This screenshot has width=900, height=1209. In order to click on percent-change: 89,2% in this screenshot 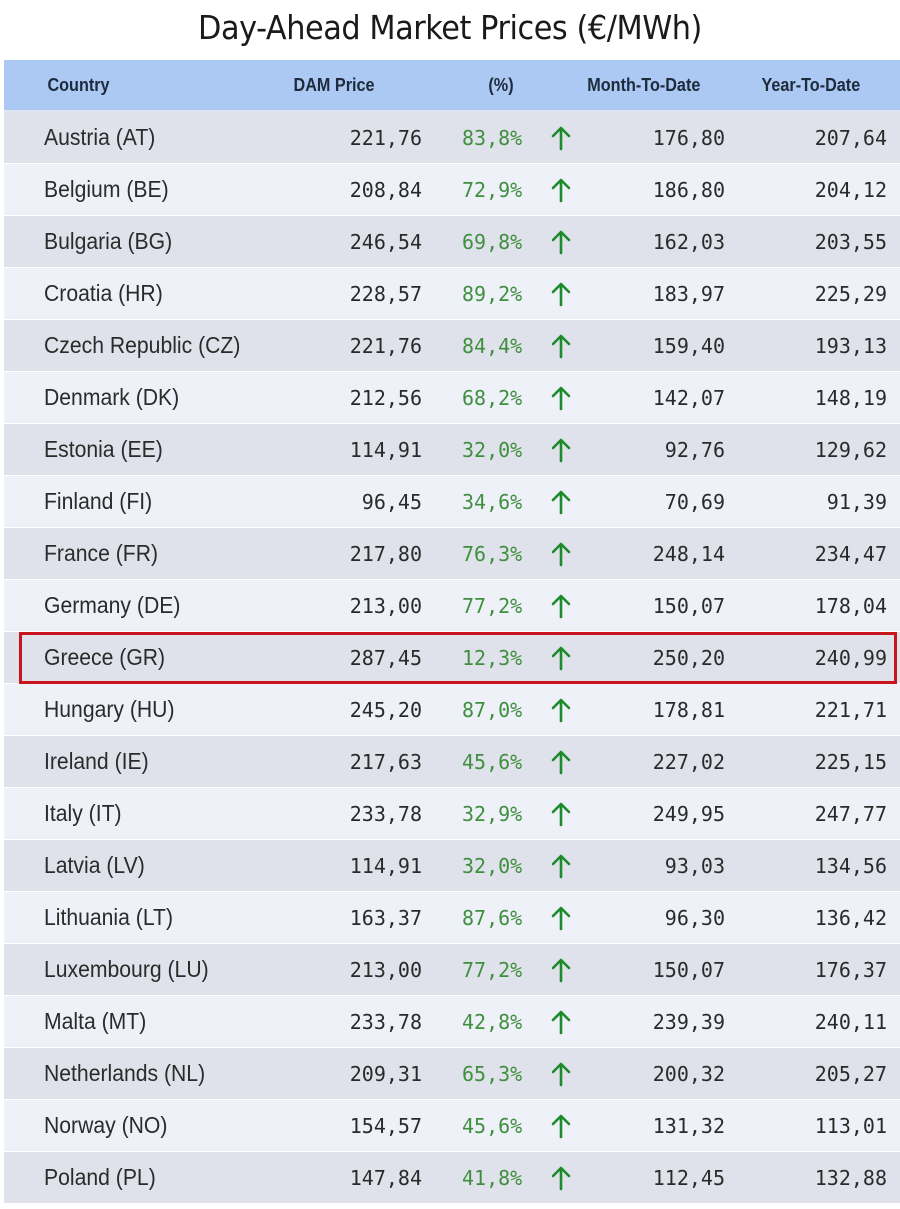, I will do `click(492, 293)`.